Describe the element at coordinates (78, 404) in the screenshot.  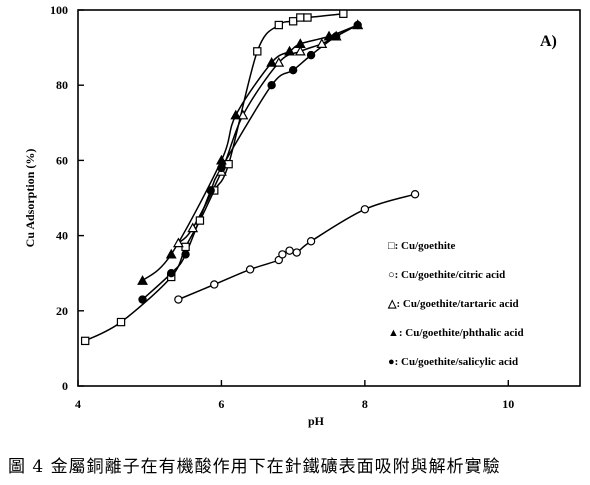
I see `x-tick-label-0: 4` at that location.